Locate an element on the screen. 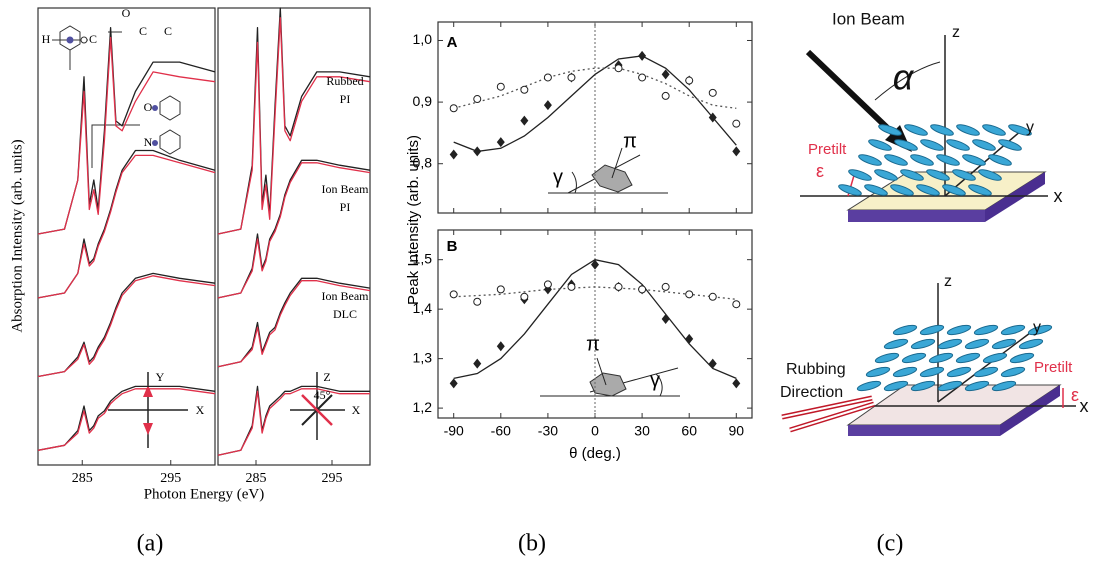 The width and height of the screenshot is (1094, 563). diagram-label: z is located at coordinates (948, 281).